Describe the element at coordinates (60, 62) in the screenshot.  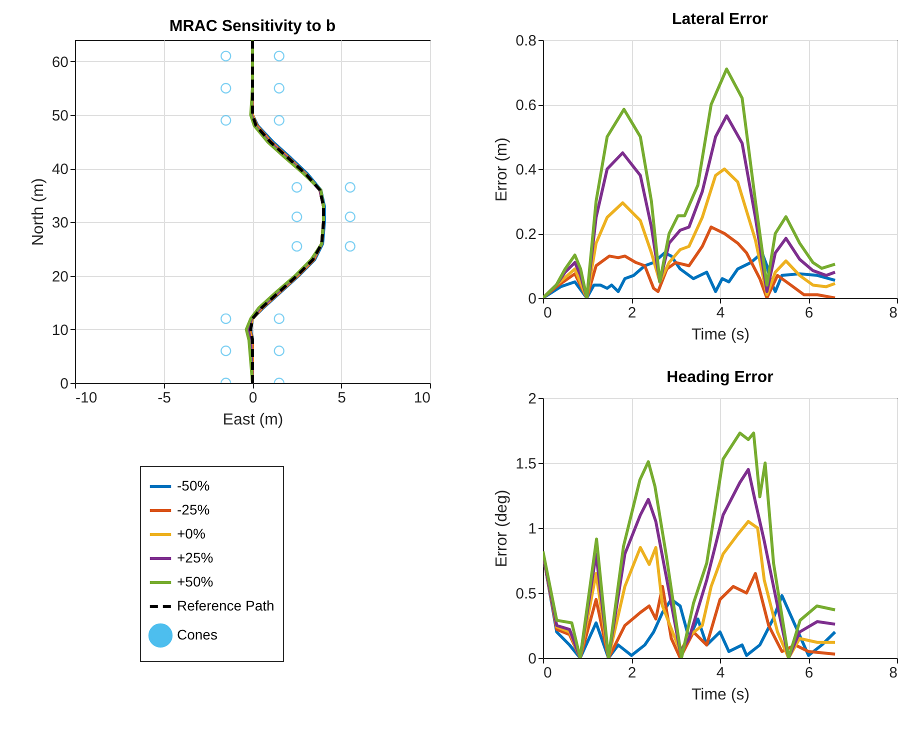
I see `y-tick-label: 60` at that location.